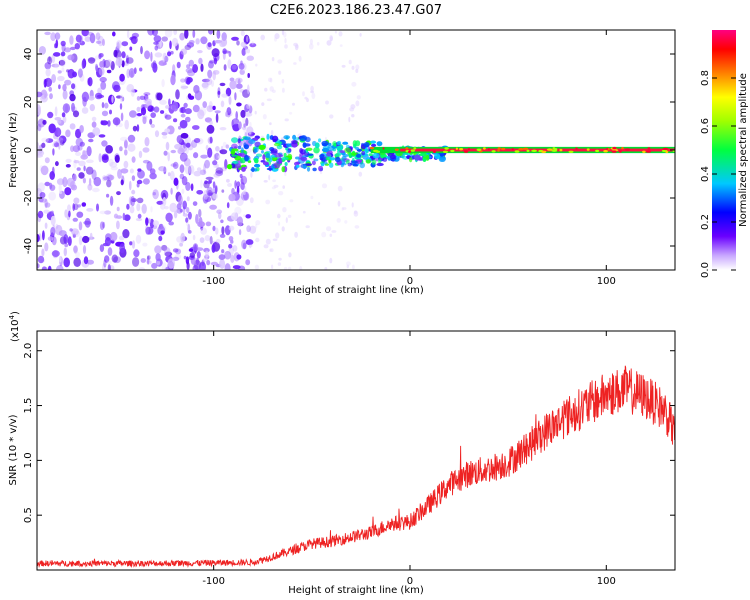 The image size is (750, 600). Describe the element at coordinates (28, 406) in the screenshot. I see `snr-y-tick-label: 1.5` at that location.